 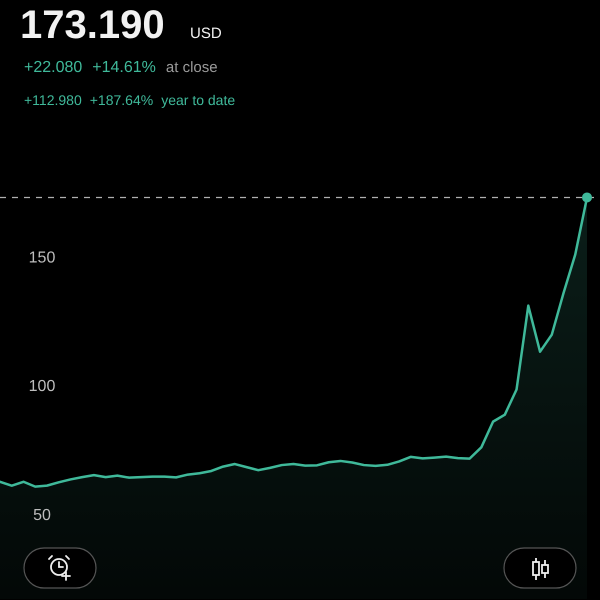 What do you see at coordinates (53, 100) in the screenshot?
I see `annotation: +112.980` at bounding box center [53, 100].